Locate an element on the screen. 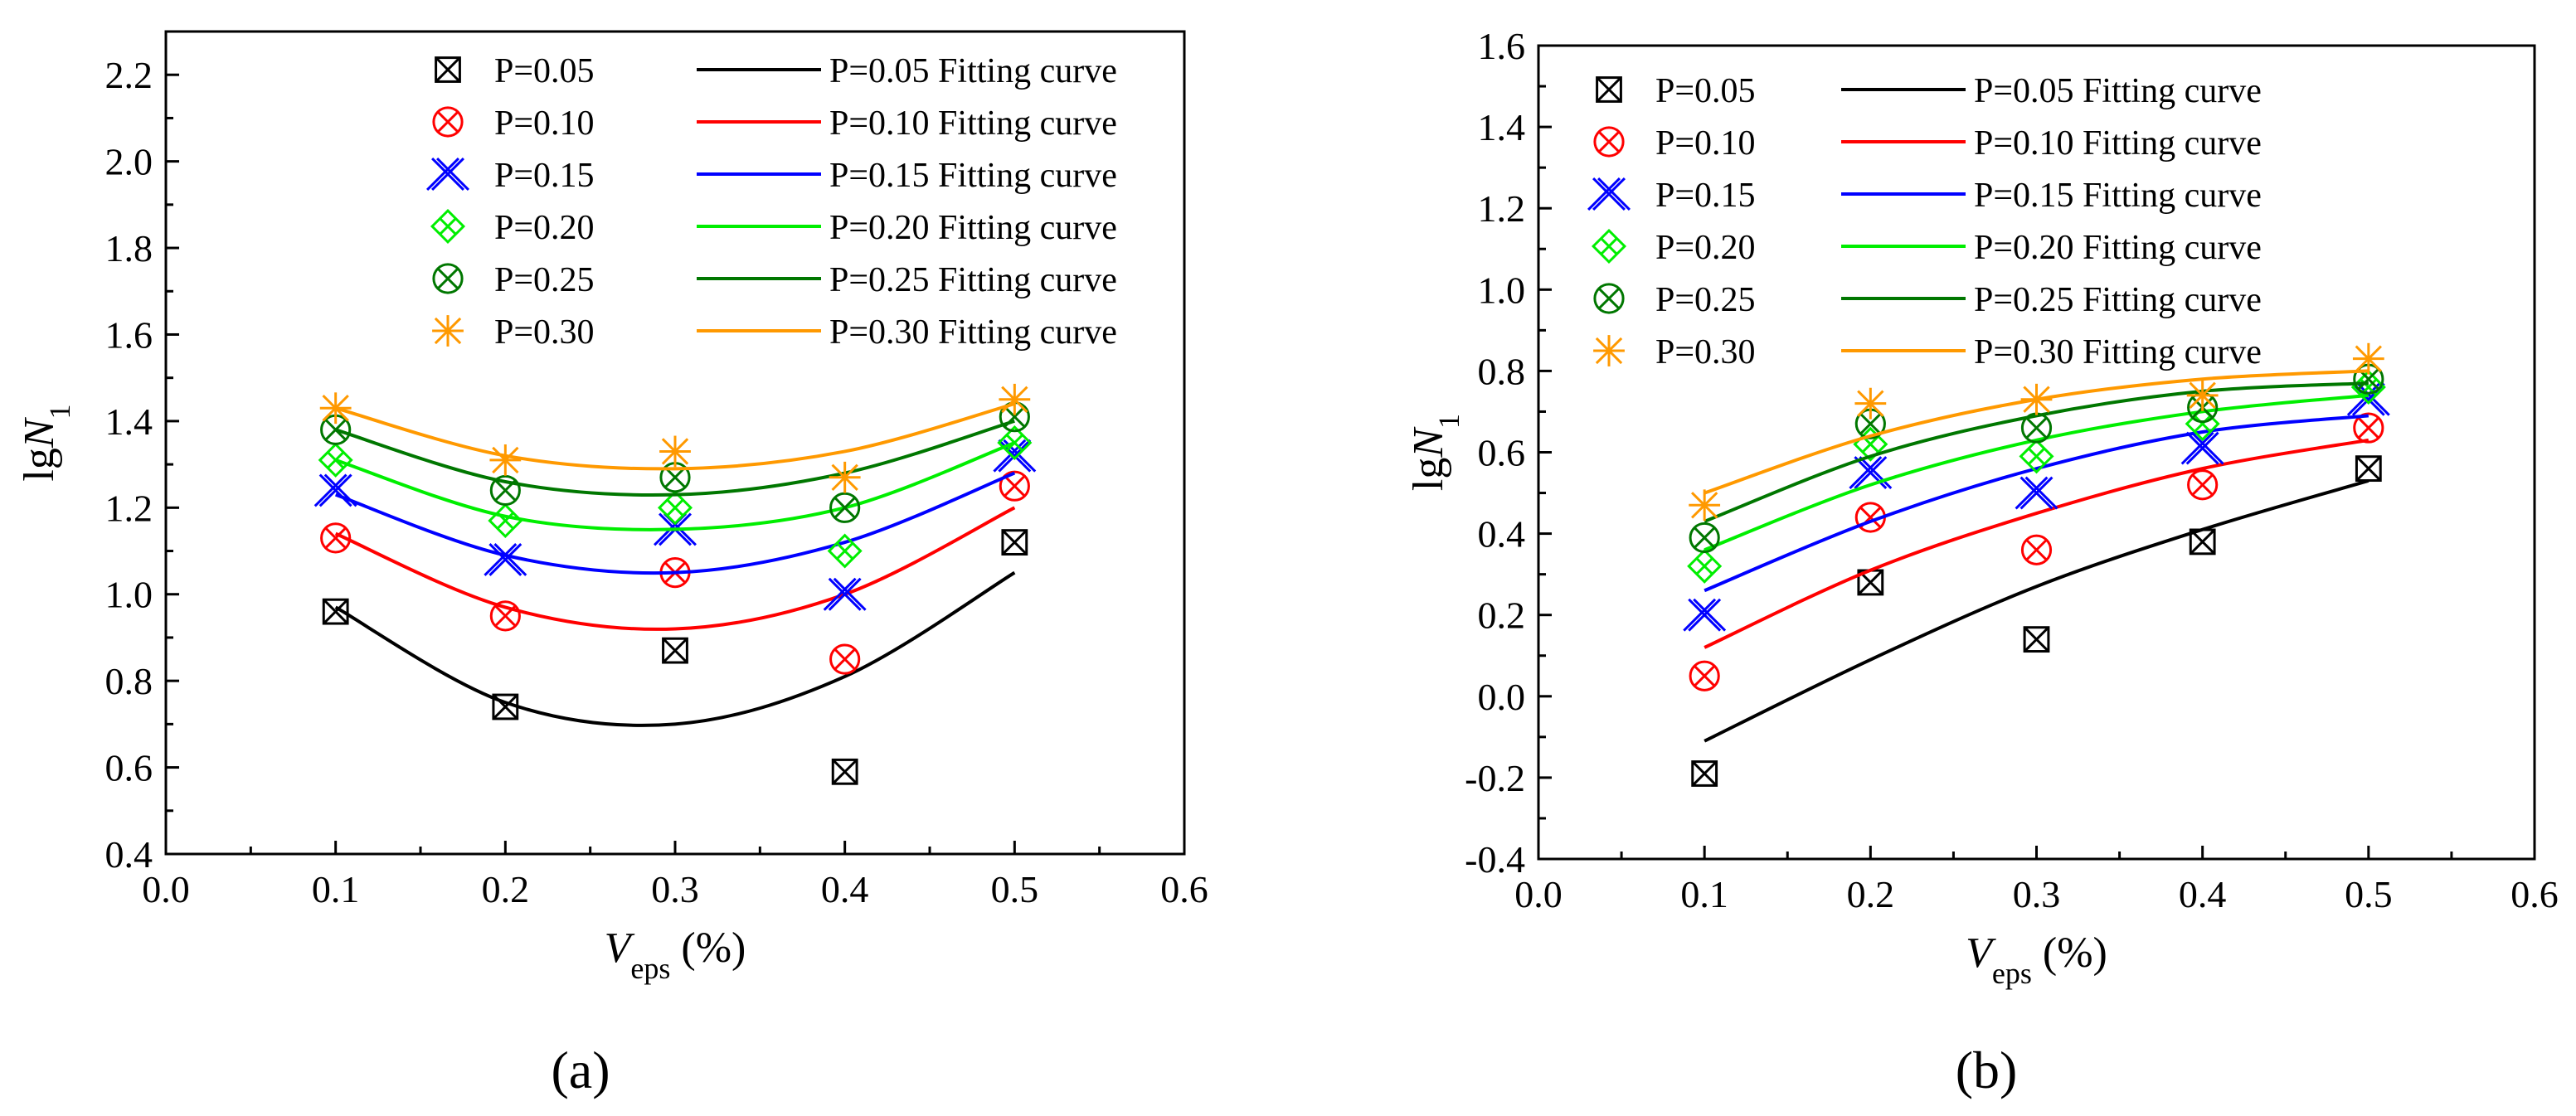  legend-label: P=0.20 is located at coordinates (1705, 248).